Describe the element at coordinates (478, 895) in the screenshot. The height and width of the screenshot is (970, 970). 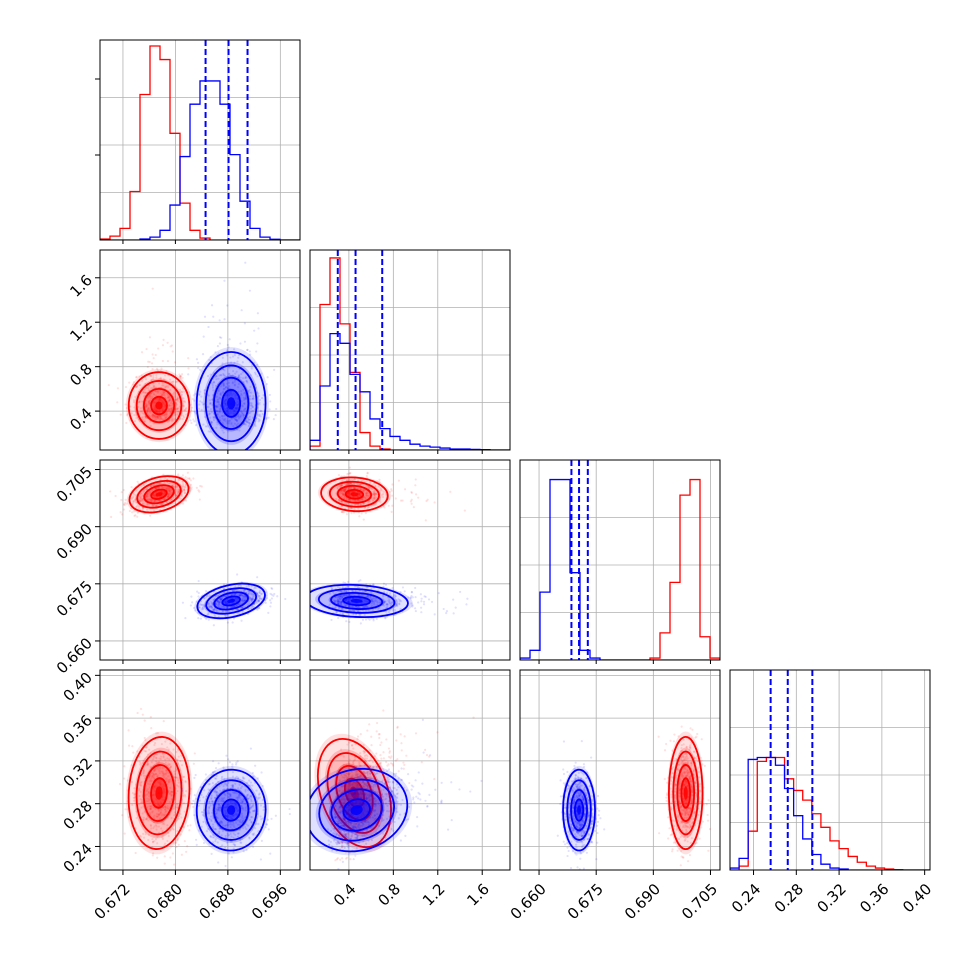
I see `xtick-label-1-3: 1.6` at that location.